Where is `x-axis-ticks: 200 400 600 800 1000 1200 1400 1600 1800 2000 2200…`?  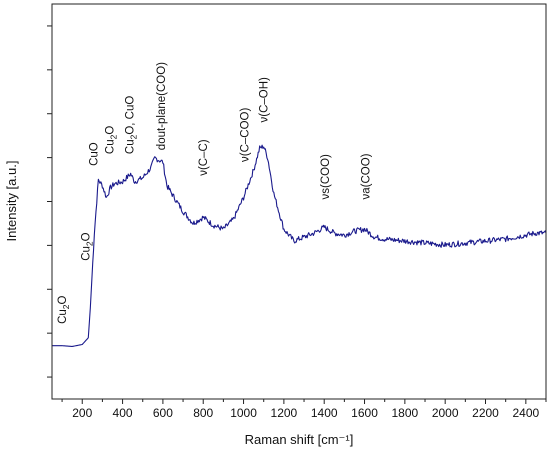
x-axis-ticks: 200 400 600 800 1000 1200 1400 1600 1800 2000 2200… is located at coordinates (304, 409).